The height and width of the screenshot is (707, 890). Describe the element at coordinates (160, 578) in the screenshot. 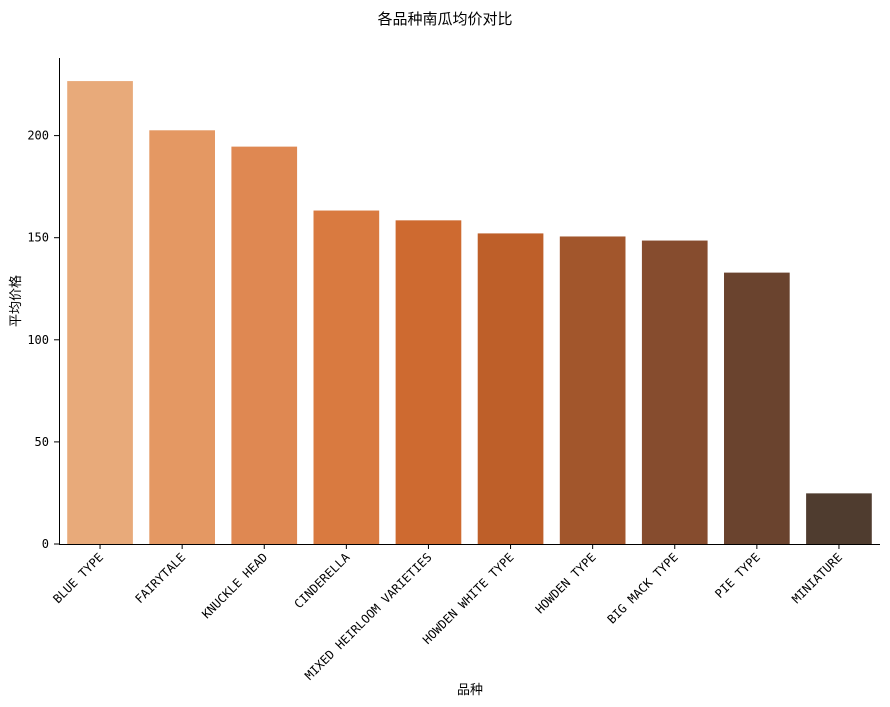

I see `x-tick-label: FAIRYTALE` at that location.